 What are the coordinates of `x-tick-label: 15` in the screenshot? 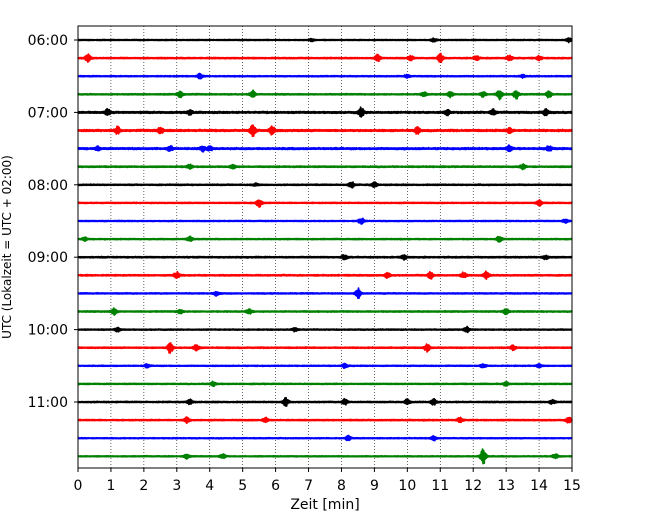 It's located at (572, 486).